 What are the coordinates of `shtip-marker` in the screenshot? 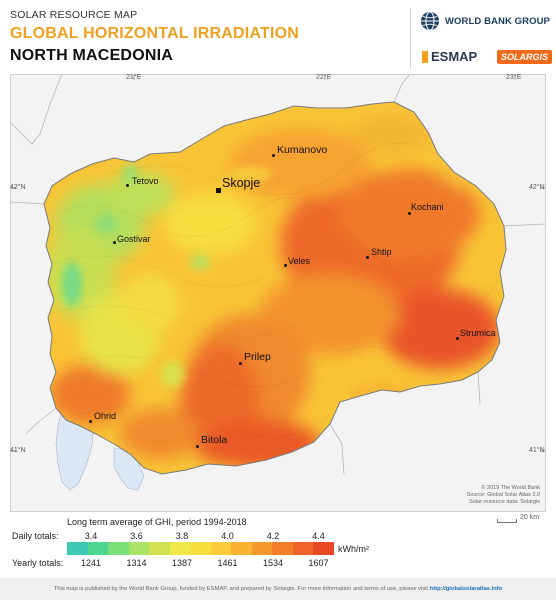 It's located at (367, 257).